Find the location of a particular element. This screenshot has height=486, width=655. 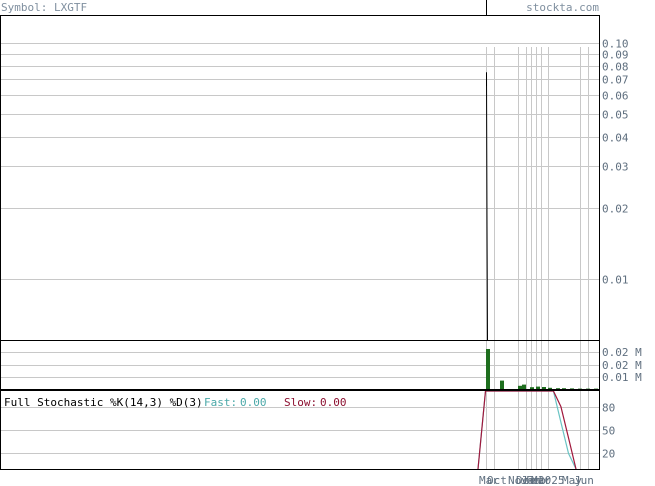

slow-value: 0.00 is located at coordinates (333, 402).